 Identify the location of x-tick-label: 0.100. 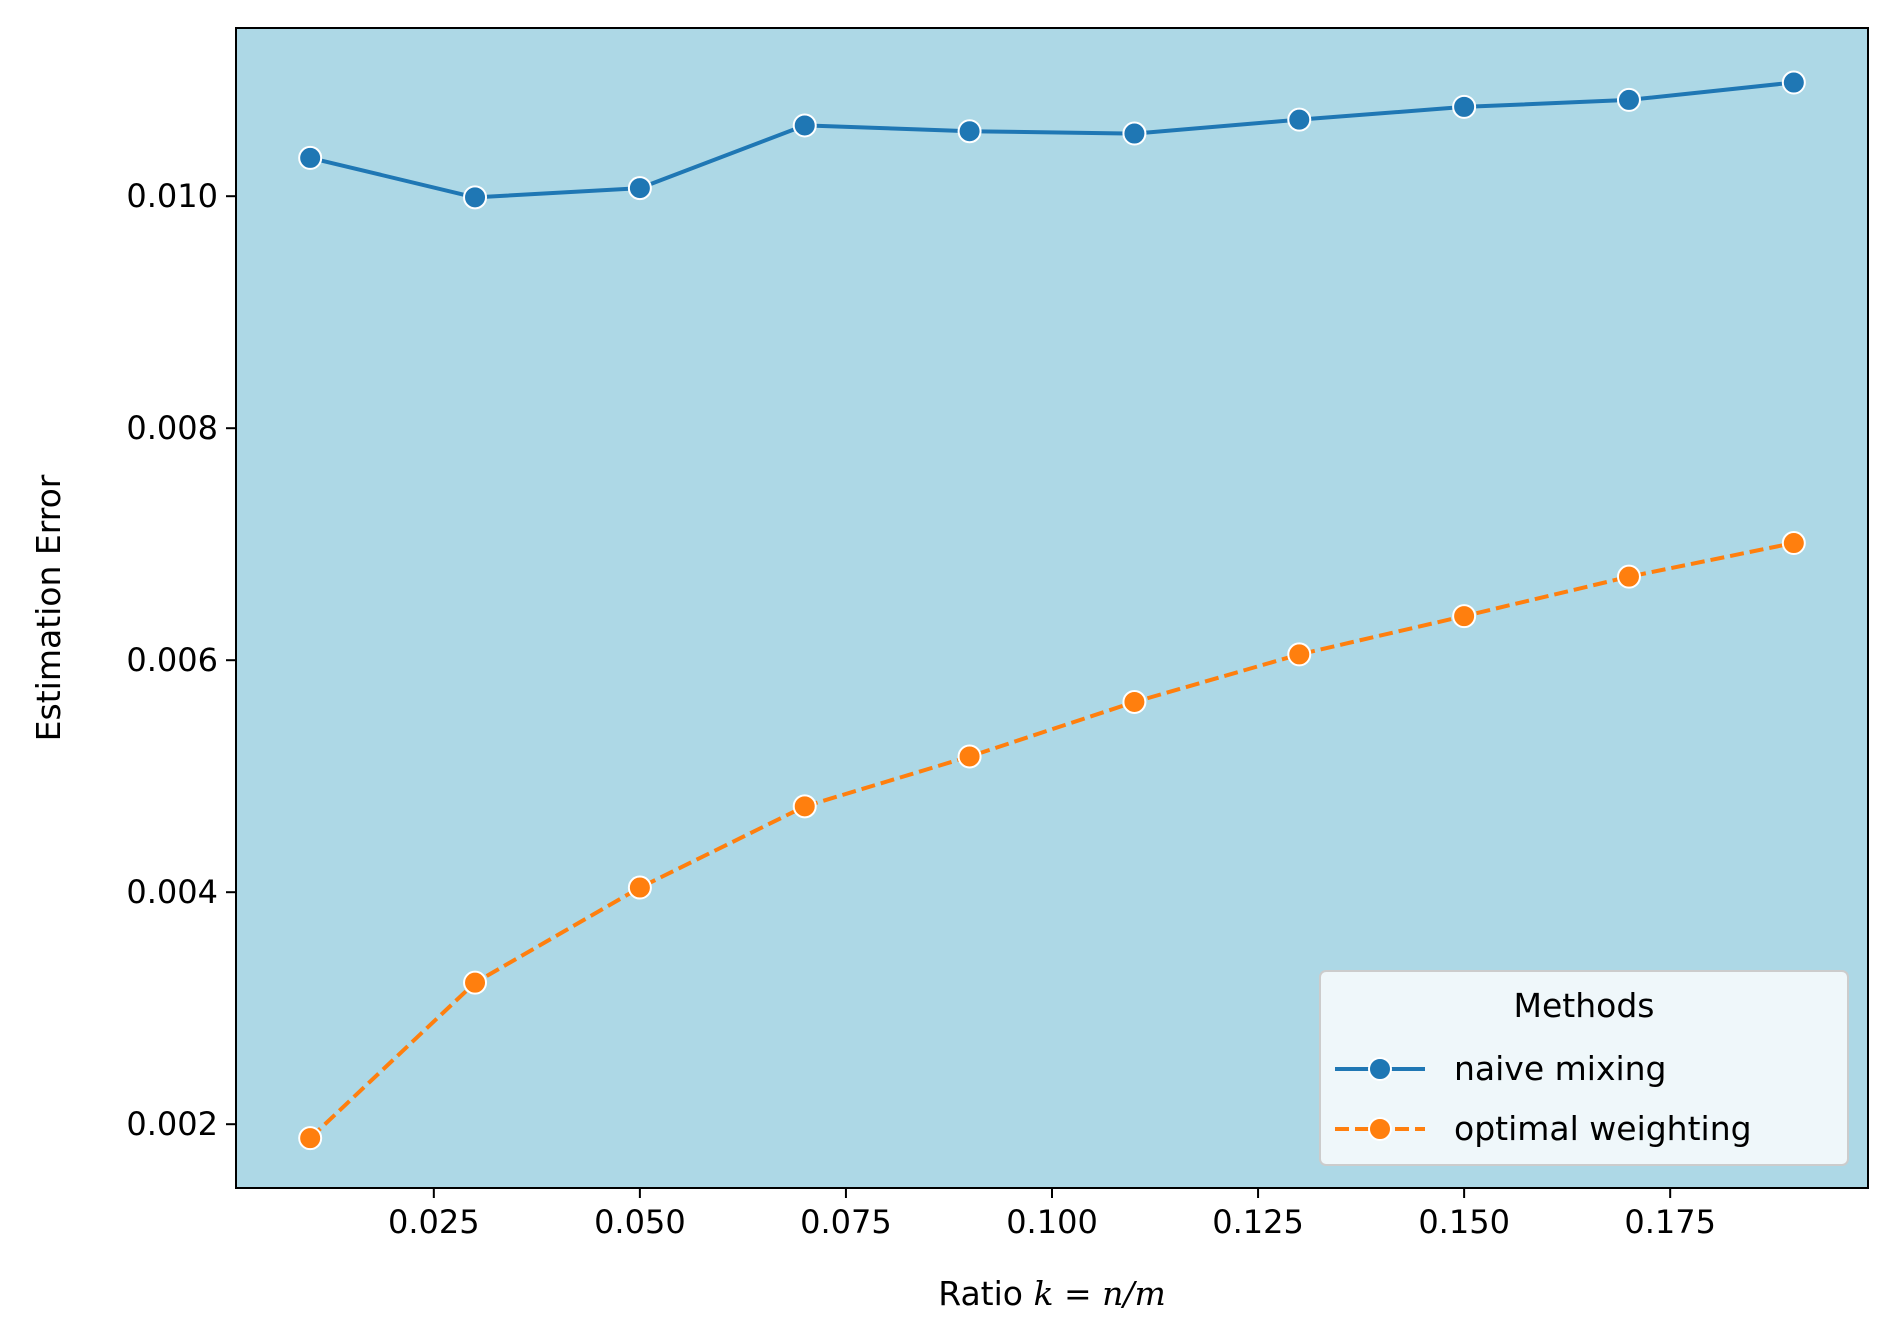
(1052, 1222).